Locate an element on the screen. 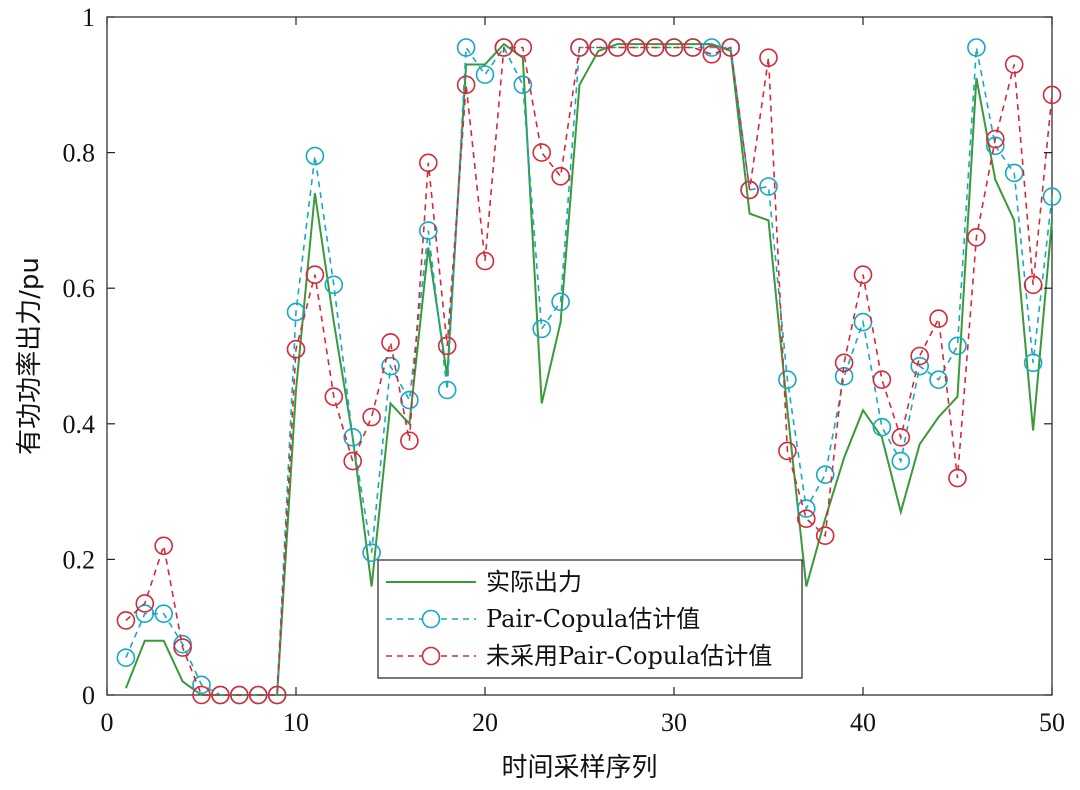 The height and width of the screenshot is (790, 1080). y-tick-label: 0.6 is located at coordinates (79, 288).